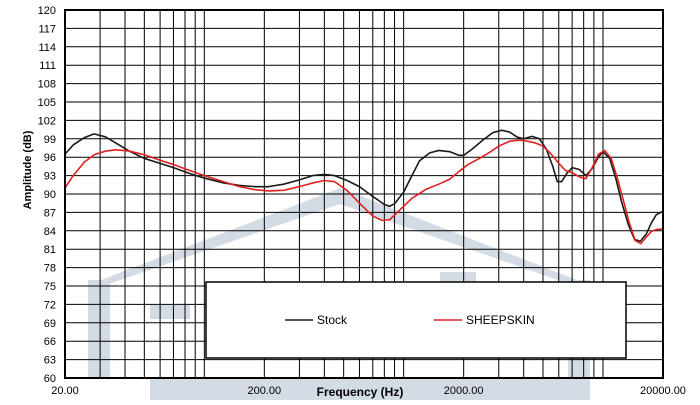 This screenshot has height=405, width=700. What do you see at coordinates (47, 85) in the screenshot?
I see `y-tick-label: 108` at bounding box center [47, 85].